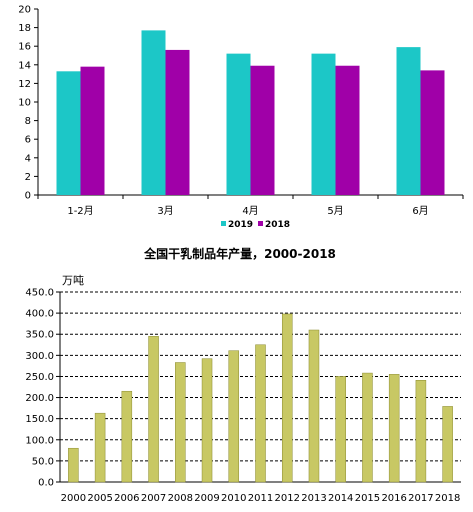  Describe the element at coordinates (24, 103) in the screenshot. I see `y-tick-label: 10` at that location.